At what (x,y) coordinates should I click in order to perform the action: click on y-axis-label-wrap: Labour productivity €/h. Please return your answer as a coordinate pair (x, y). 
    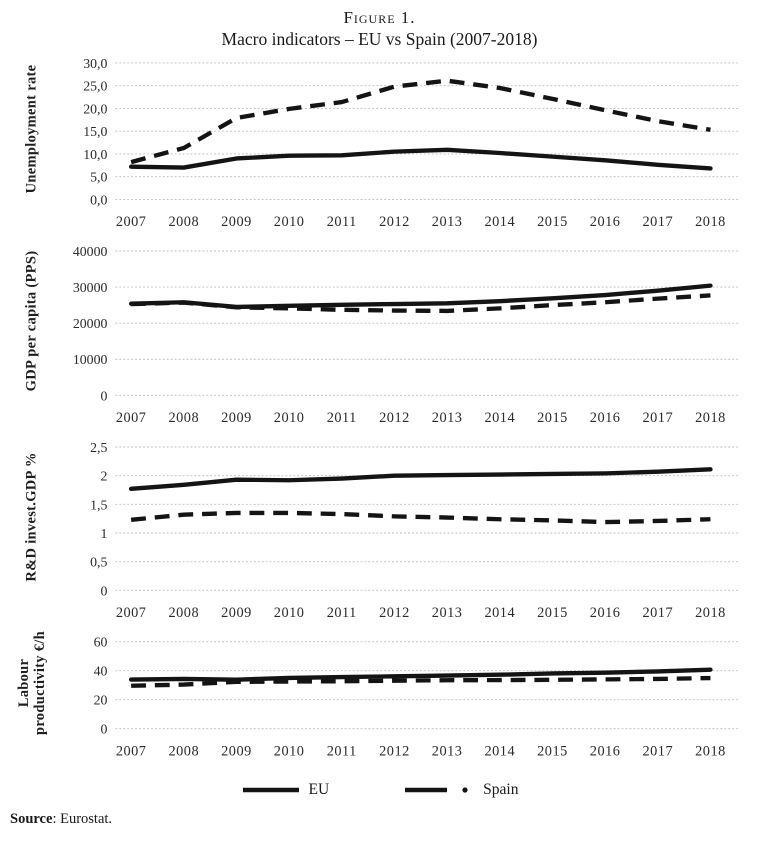
    Looking at the image, I should click on (32, 699).